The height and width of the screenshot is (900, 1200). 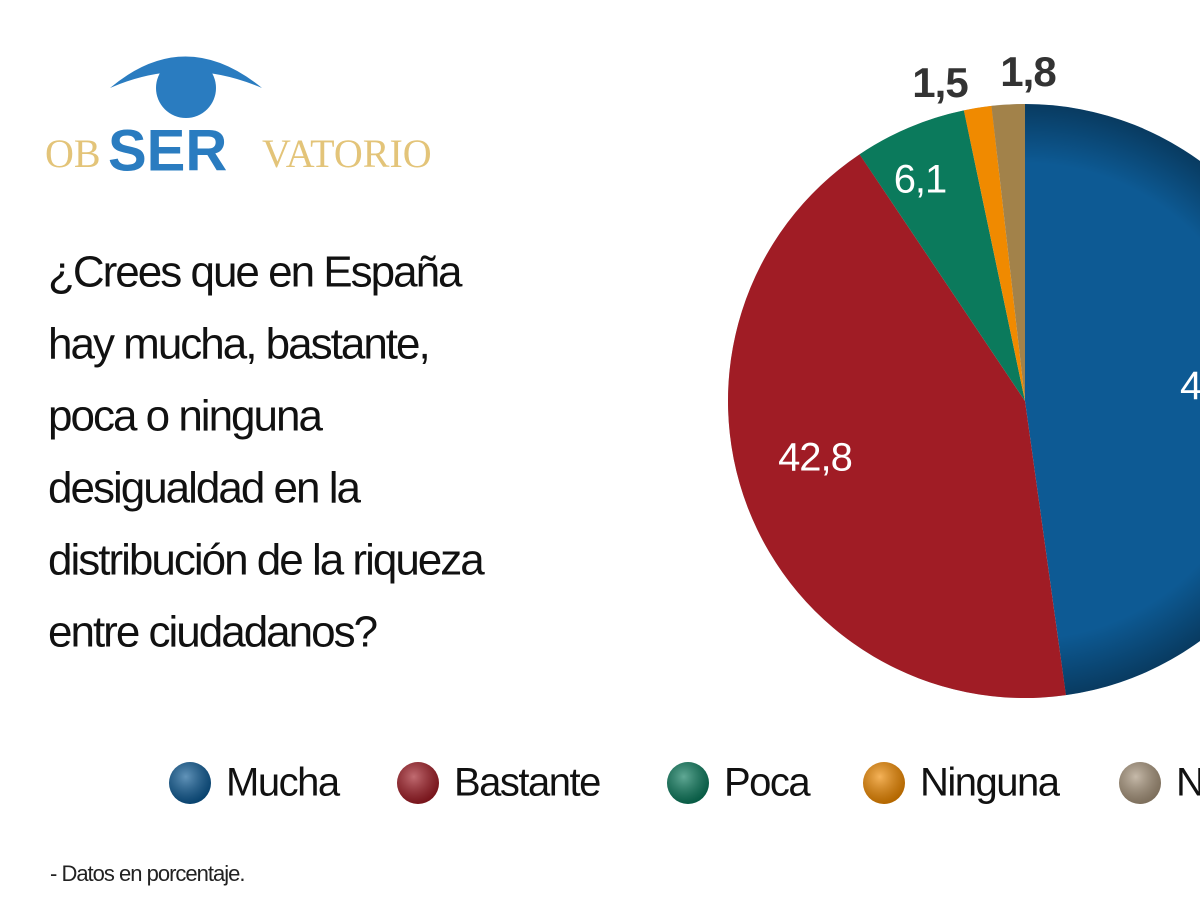 I want to click on logo-text: SER, so click(x=167, y=150).